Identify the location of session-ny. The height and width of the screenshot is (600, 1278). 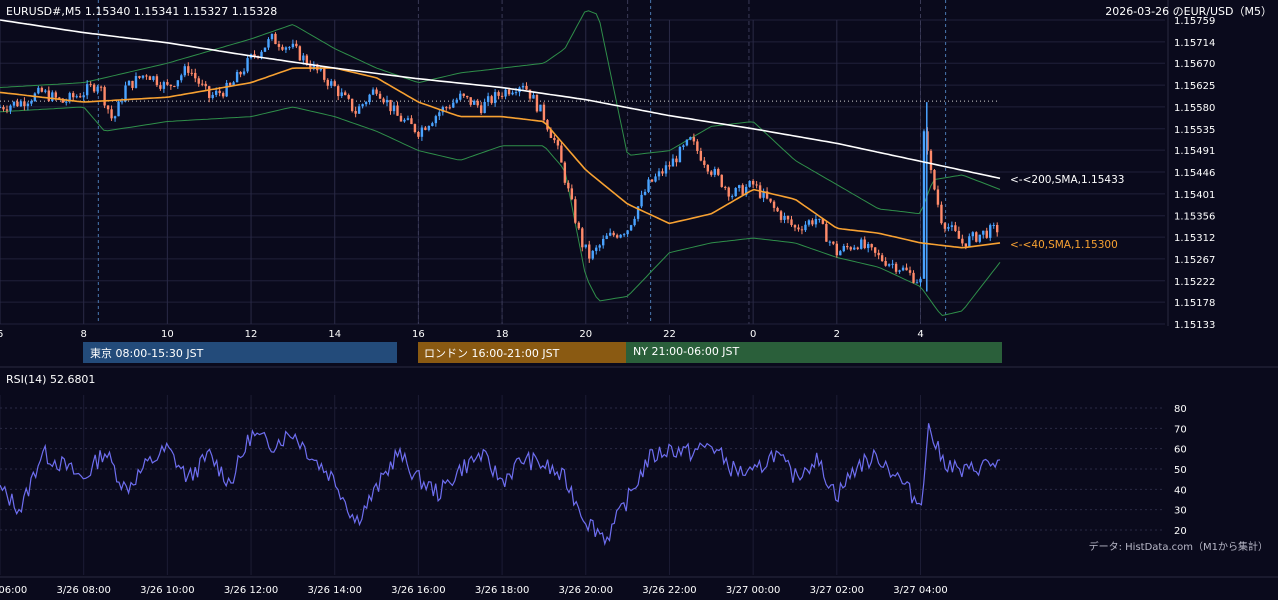
(814, 352).